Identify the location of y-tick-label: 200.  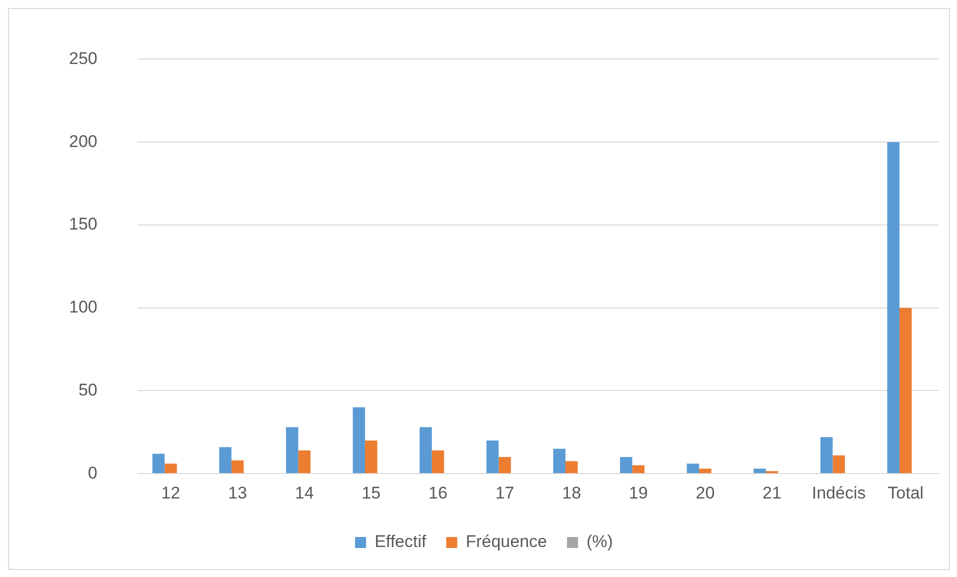
(83, 141).